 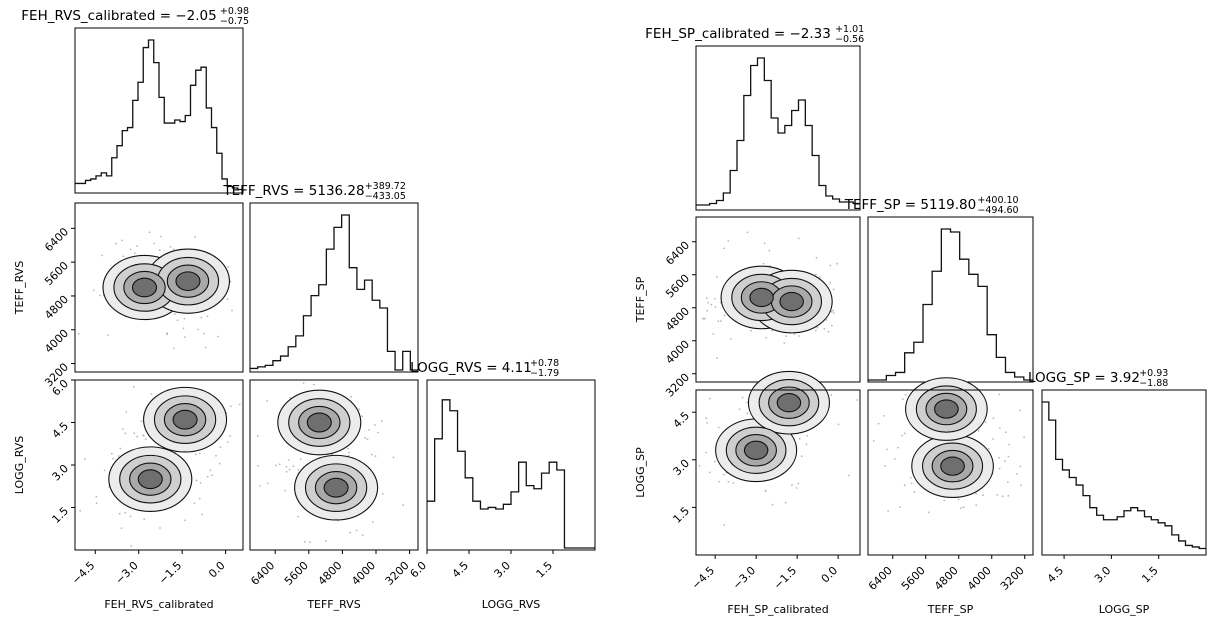 What do you see at coordinates (333, 495) in the screenshot?
I see `panel-2-1: 6400 5600 4800 4000 3200 TEFF_RVS` at bounding box center [333, 495].